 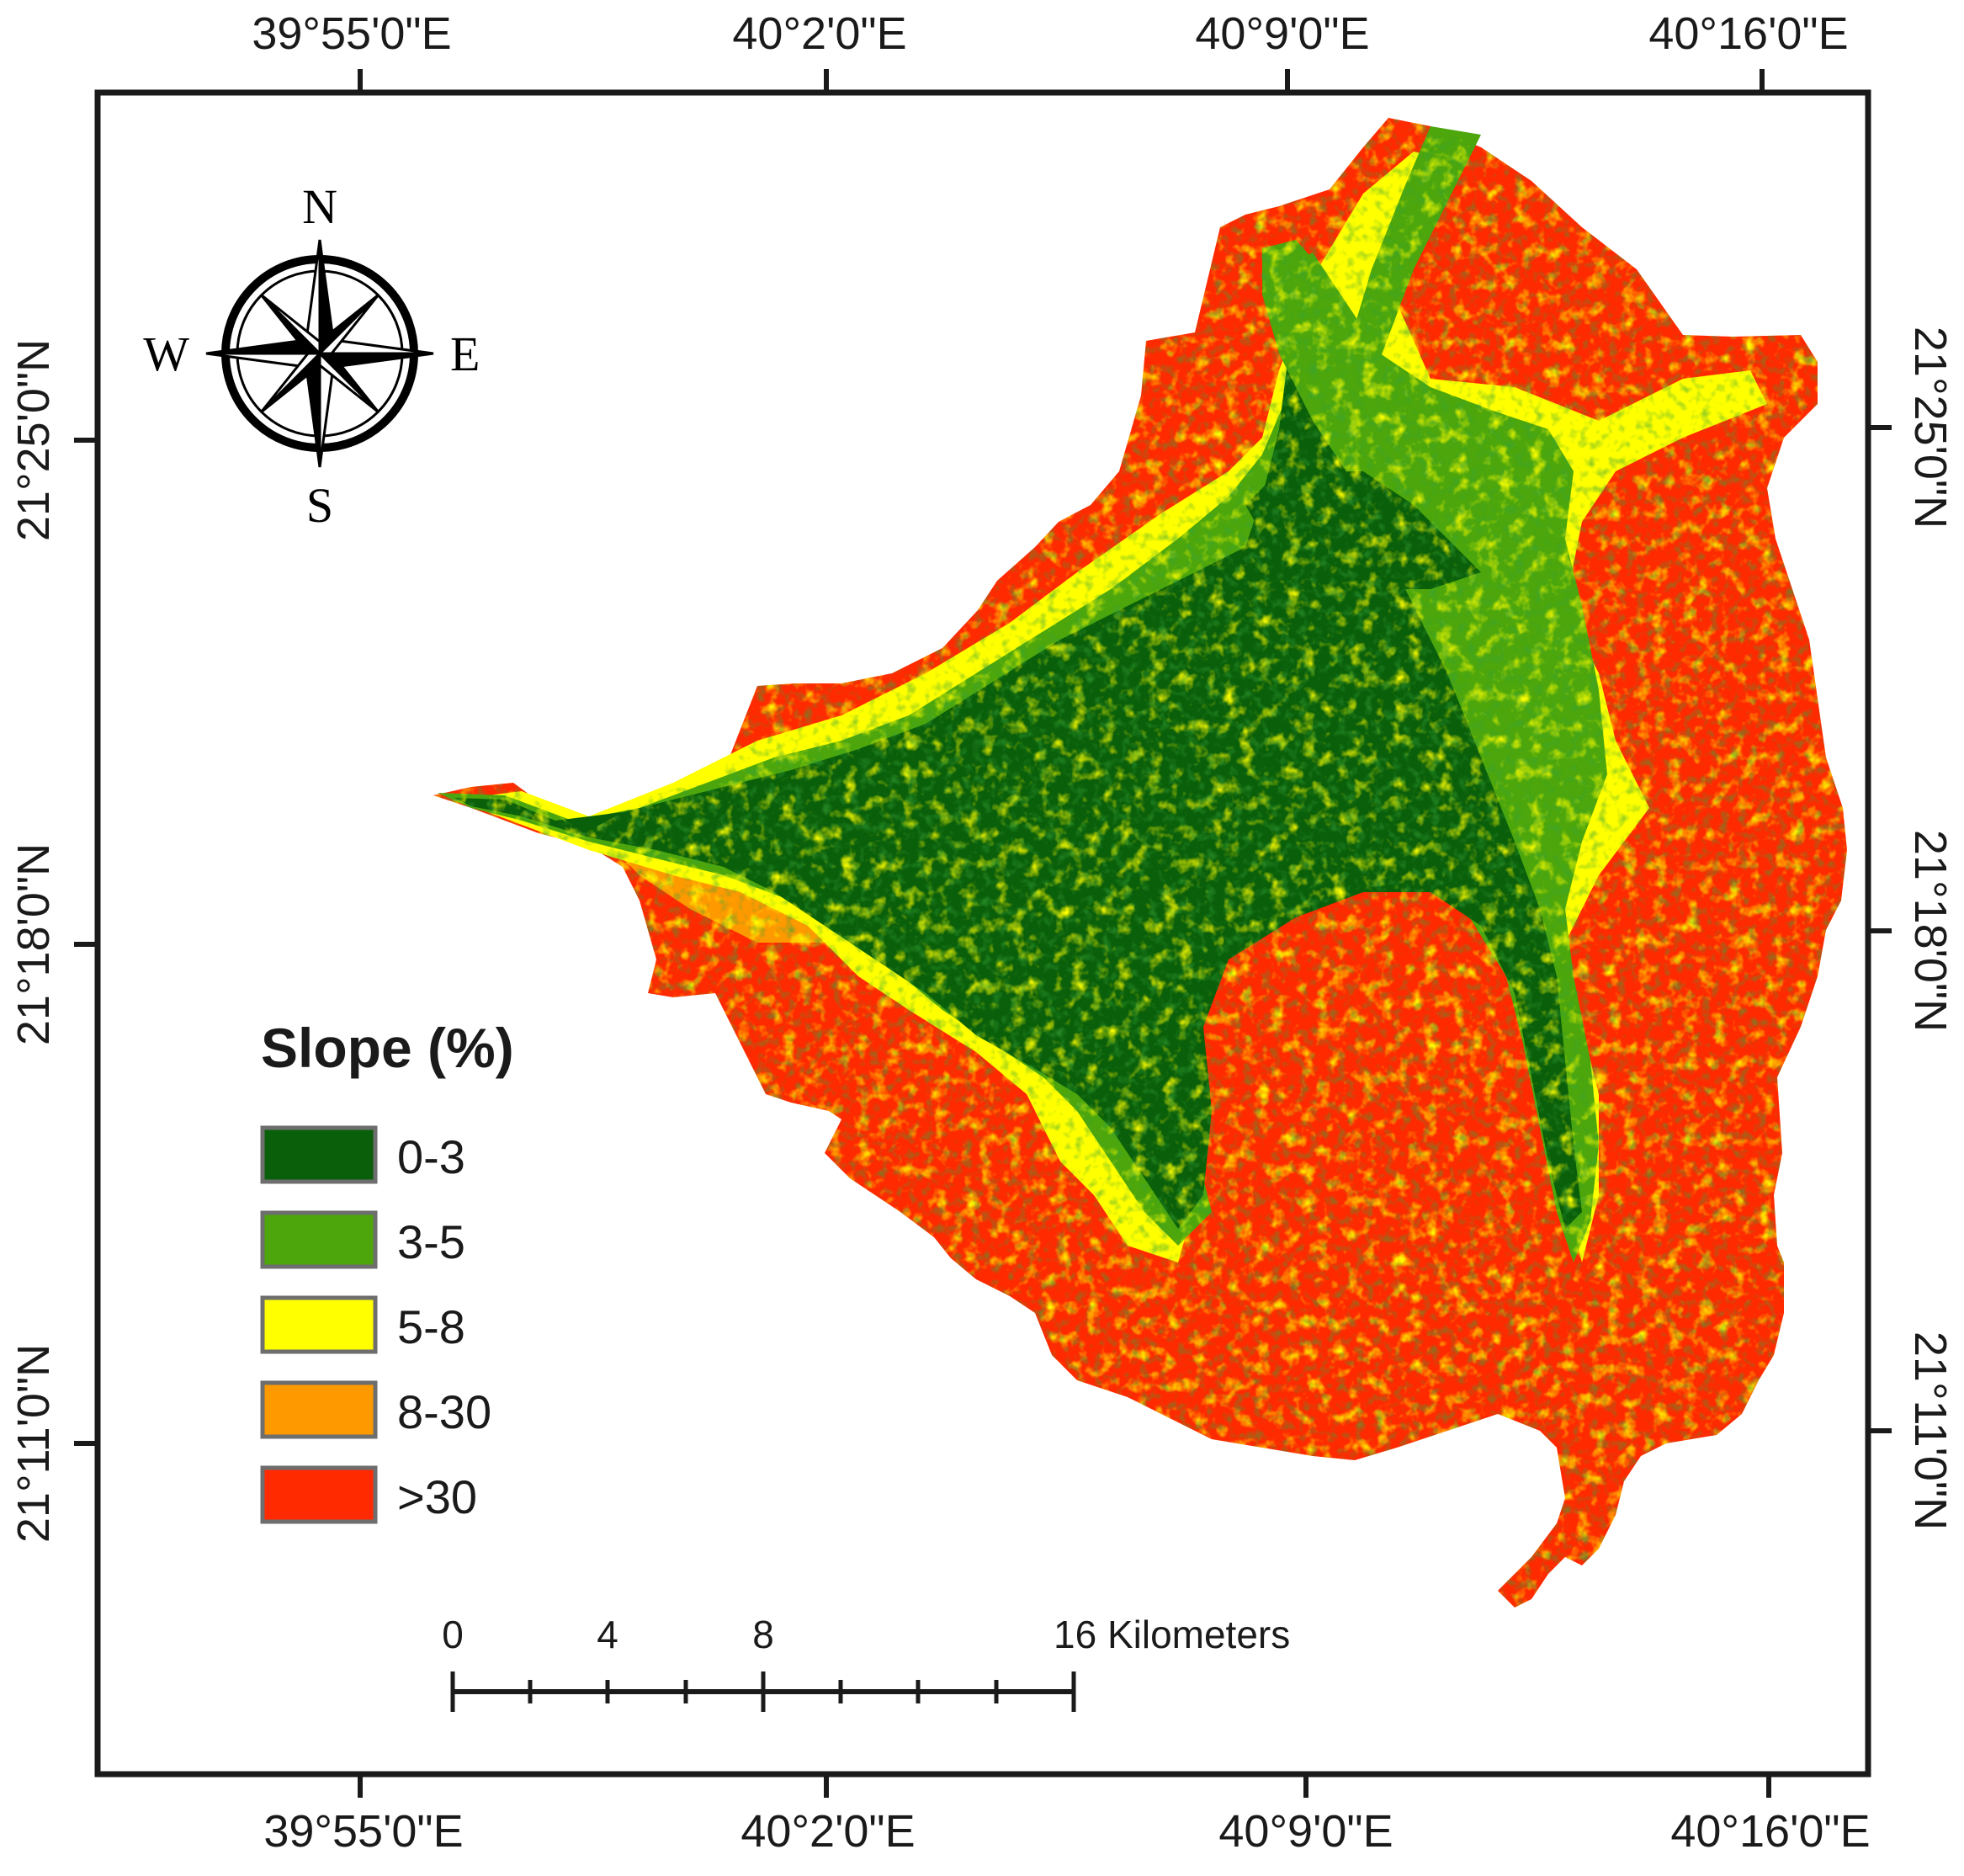 I want to click on legend-label-1: 0-3, so click(x=431, y=1156).